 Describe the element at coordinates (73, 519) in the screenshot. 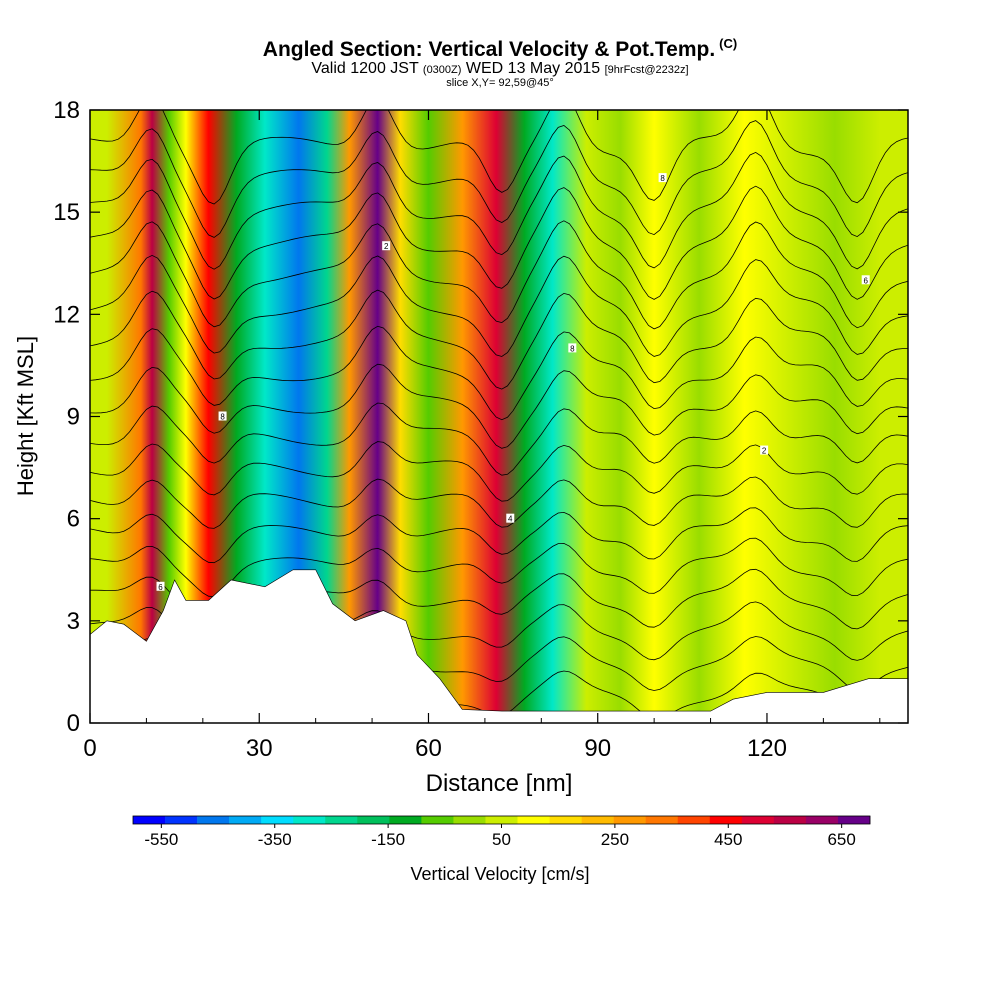

I see `y-tick-label: 6` at that location.